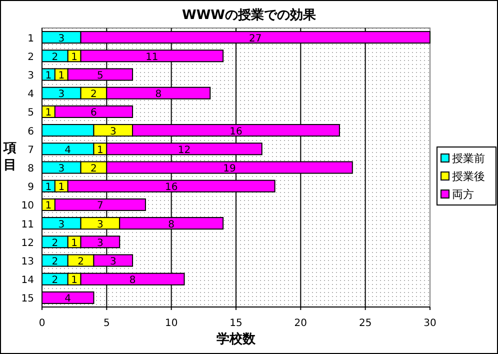  What do you see at coordinates (365, 323) in the screenshot?
I see `x-tick-label: 25` at bounding box center [365, 323].